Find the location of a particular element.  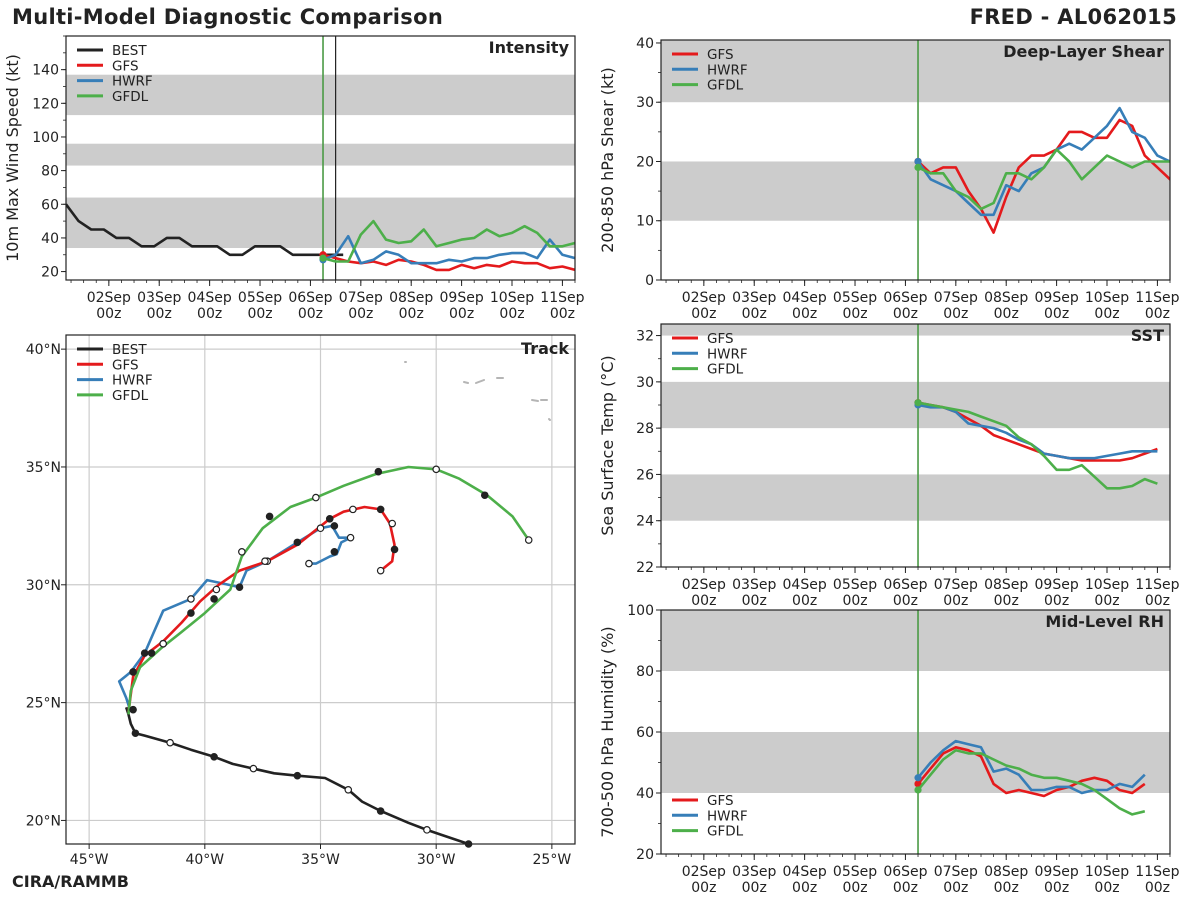

y-tick-label: 10 is located at coordinates (645, 222).